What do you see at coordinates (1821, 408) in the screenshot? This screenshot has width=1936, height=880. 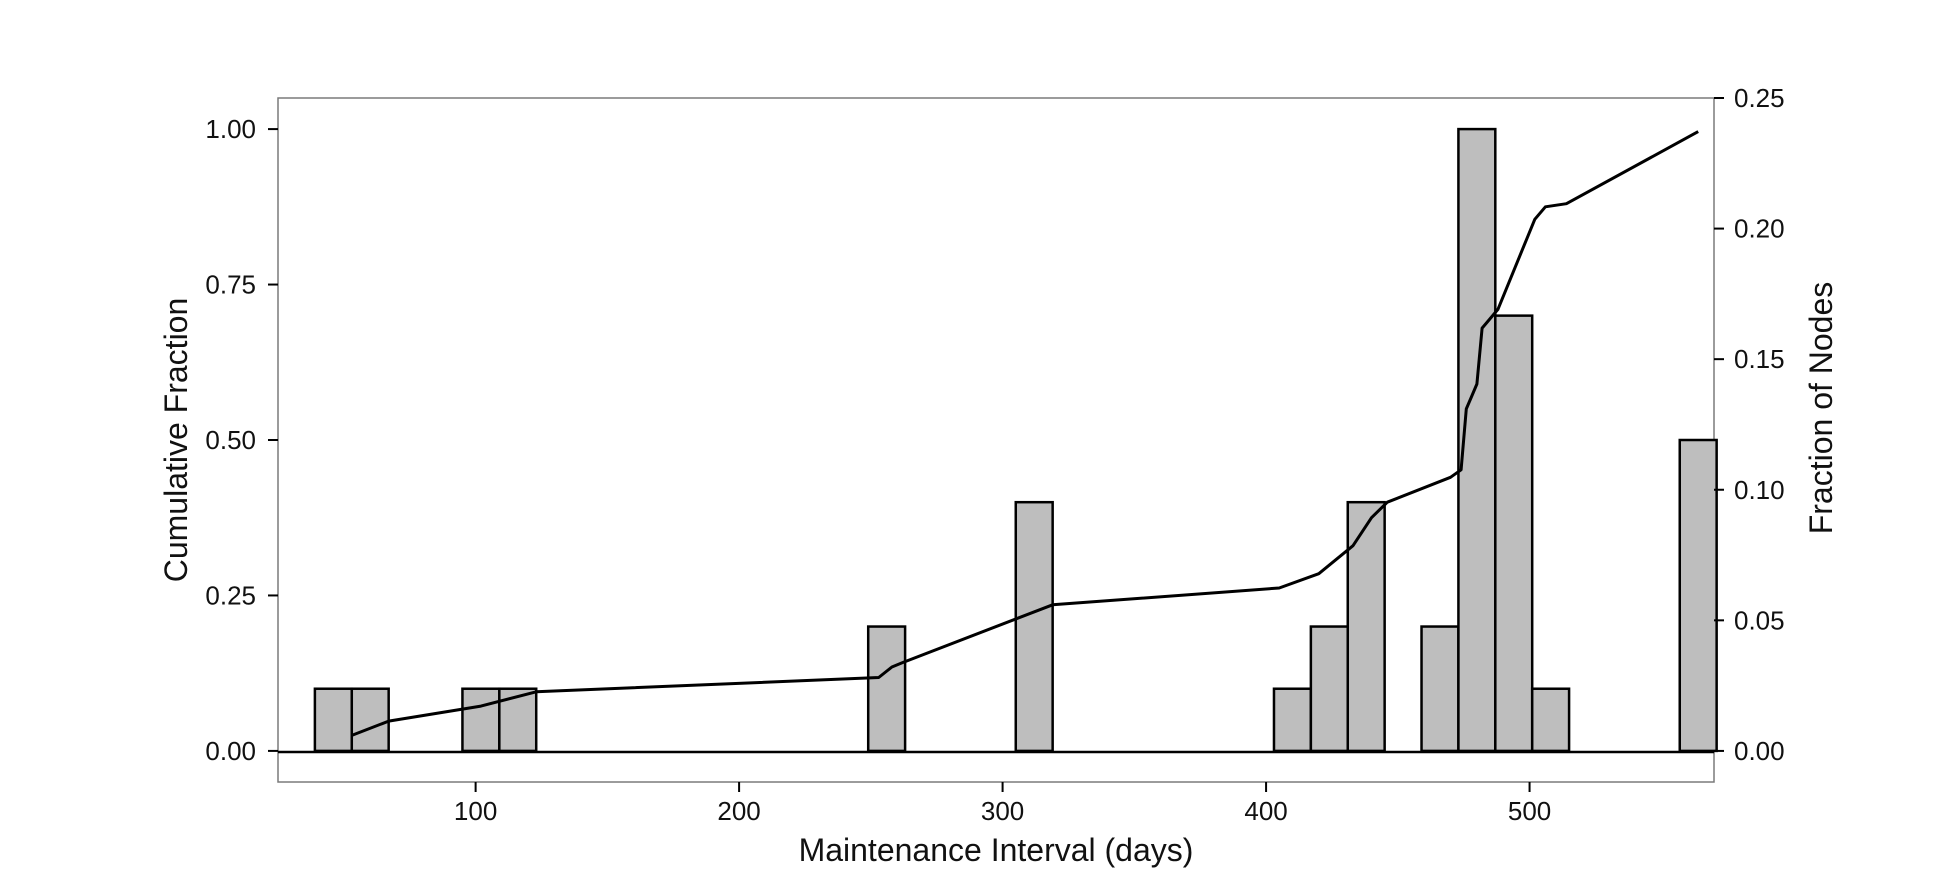 I see `y2-axis-title: Fraction of Nodes` at bounding box center [1821, 408].